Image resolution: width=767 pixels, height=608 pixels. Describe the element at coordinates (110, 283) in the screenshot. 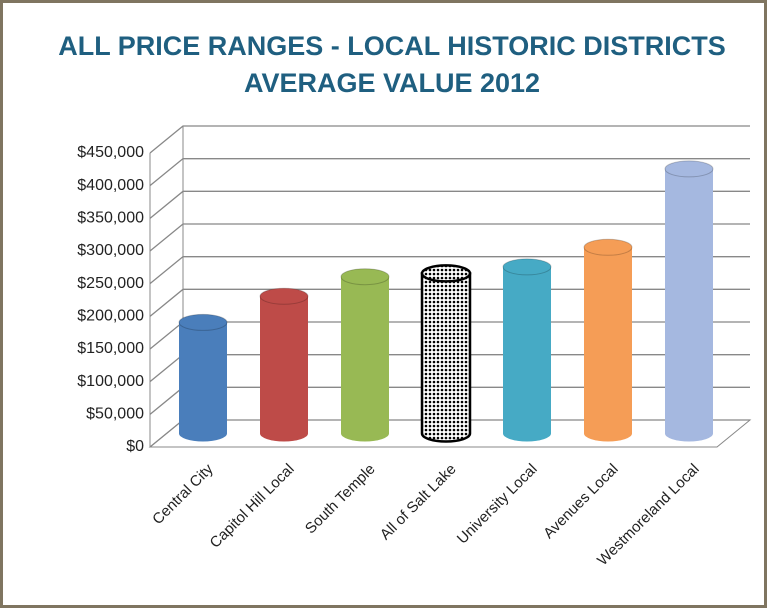

I see `y-tick-label: $250,000` at that location.